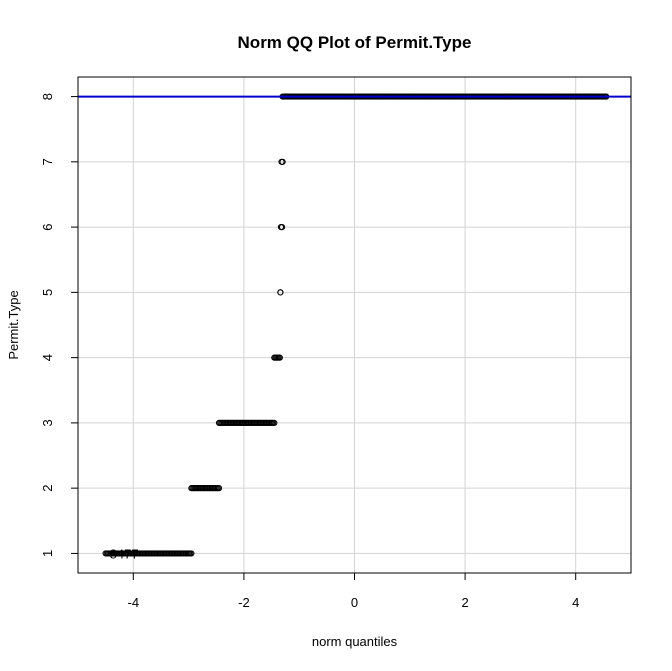 Image resolution: width=672 pixels, height=671 pixels. What do you see at coordinates (59, 325) in the screenshot?
I see `y-axis: 1 2 3 4 5 6 7 8` at bounding box center [59, 325].